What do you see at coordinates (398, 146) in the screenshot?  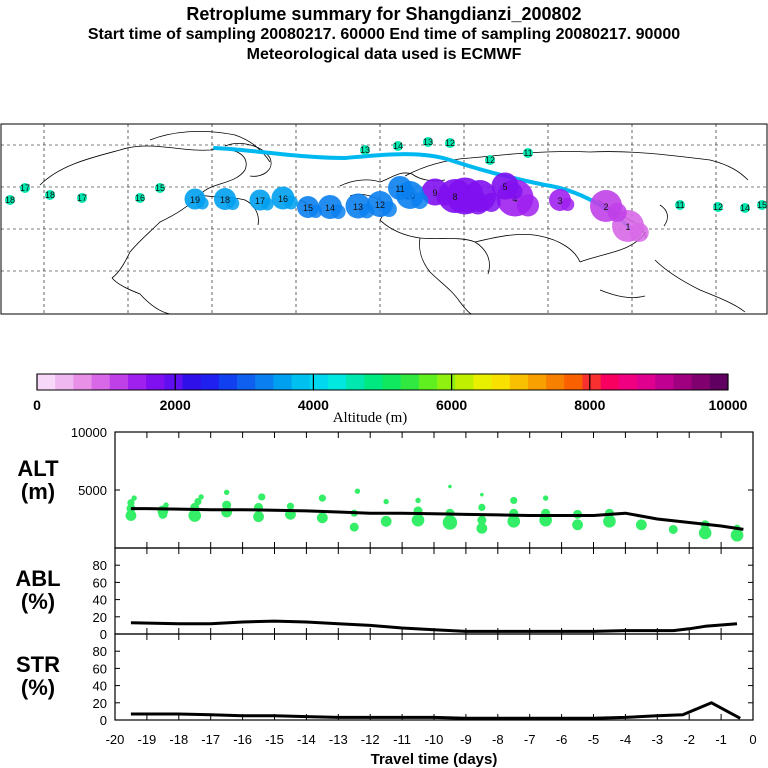 I see `plume-day-label: 14` at bounding box center [398, 146].